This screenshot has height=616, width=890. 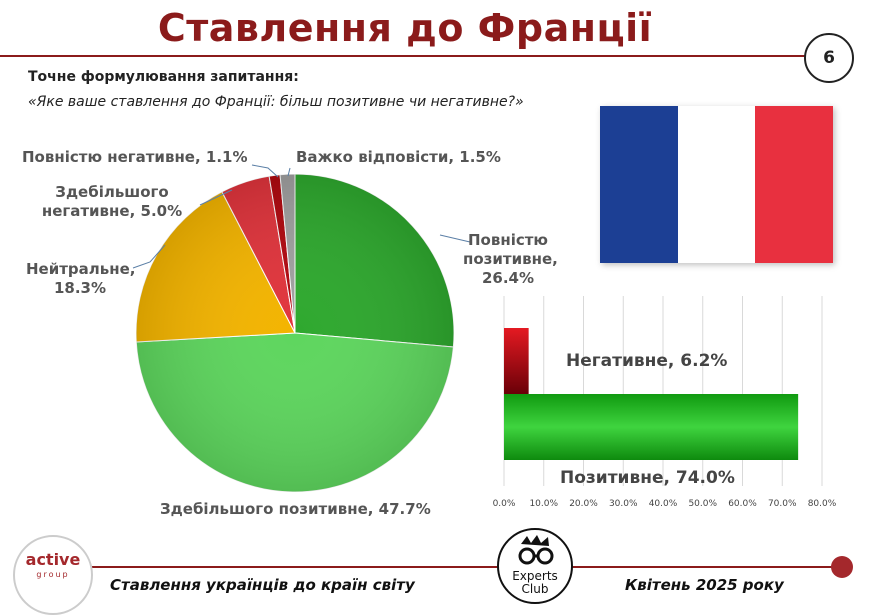 What do you see at coordinates (149, 256) in the screenshot?
I see `leader-line-neutral` at bounding box center [149, 256].